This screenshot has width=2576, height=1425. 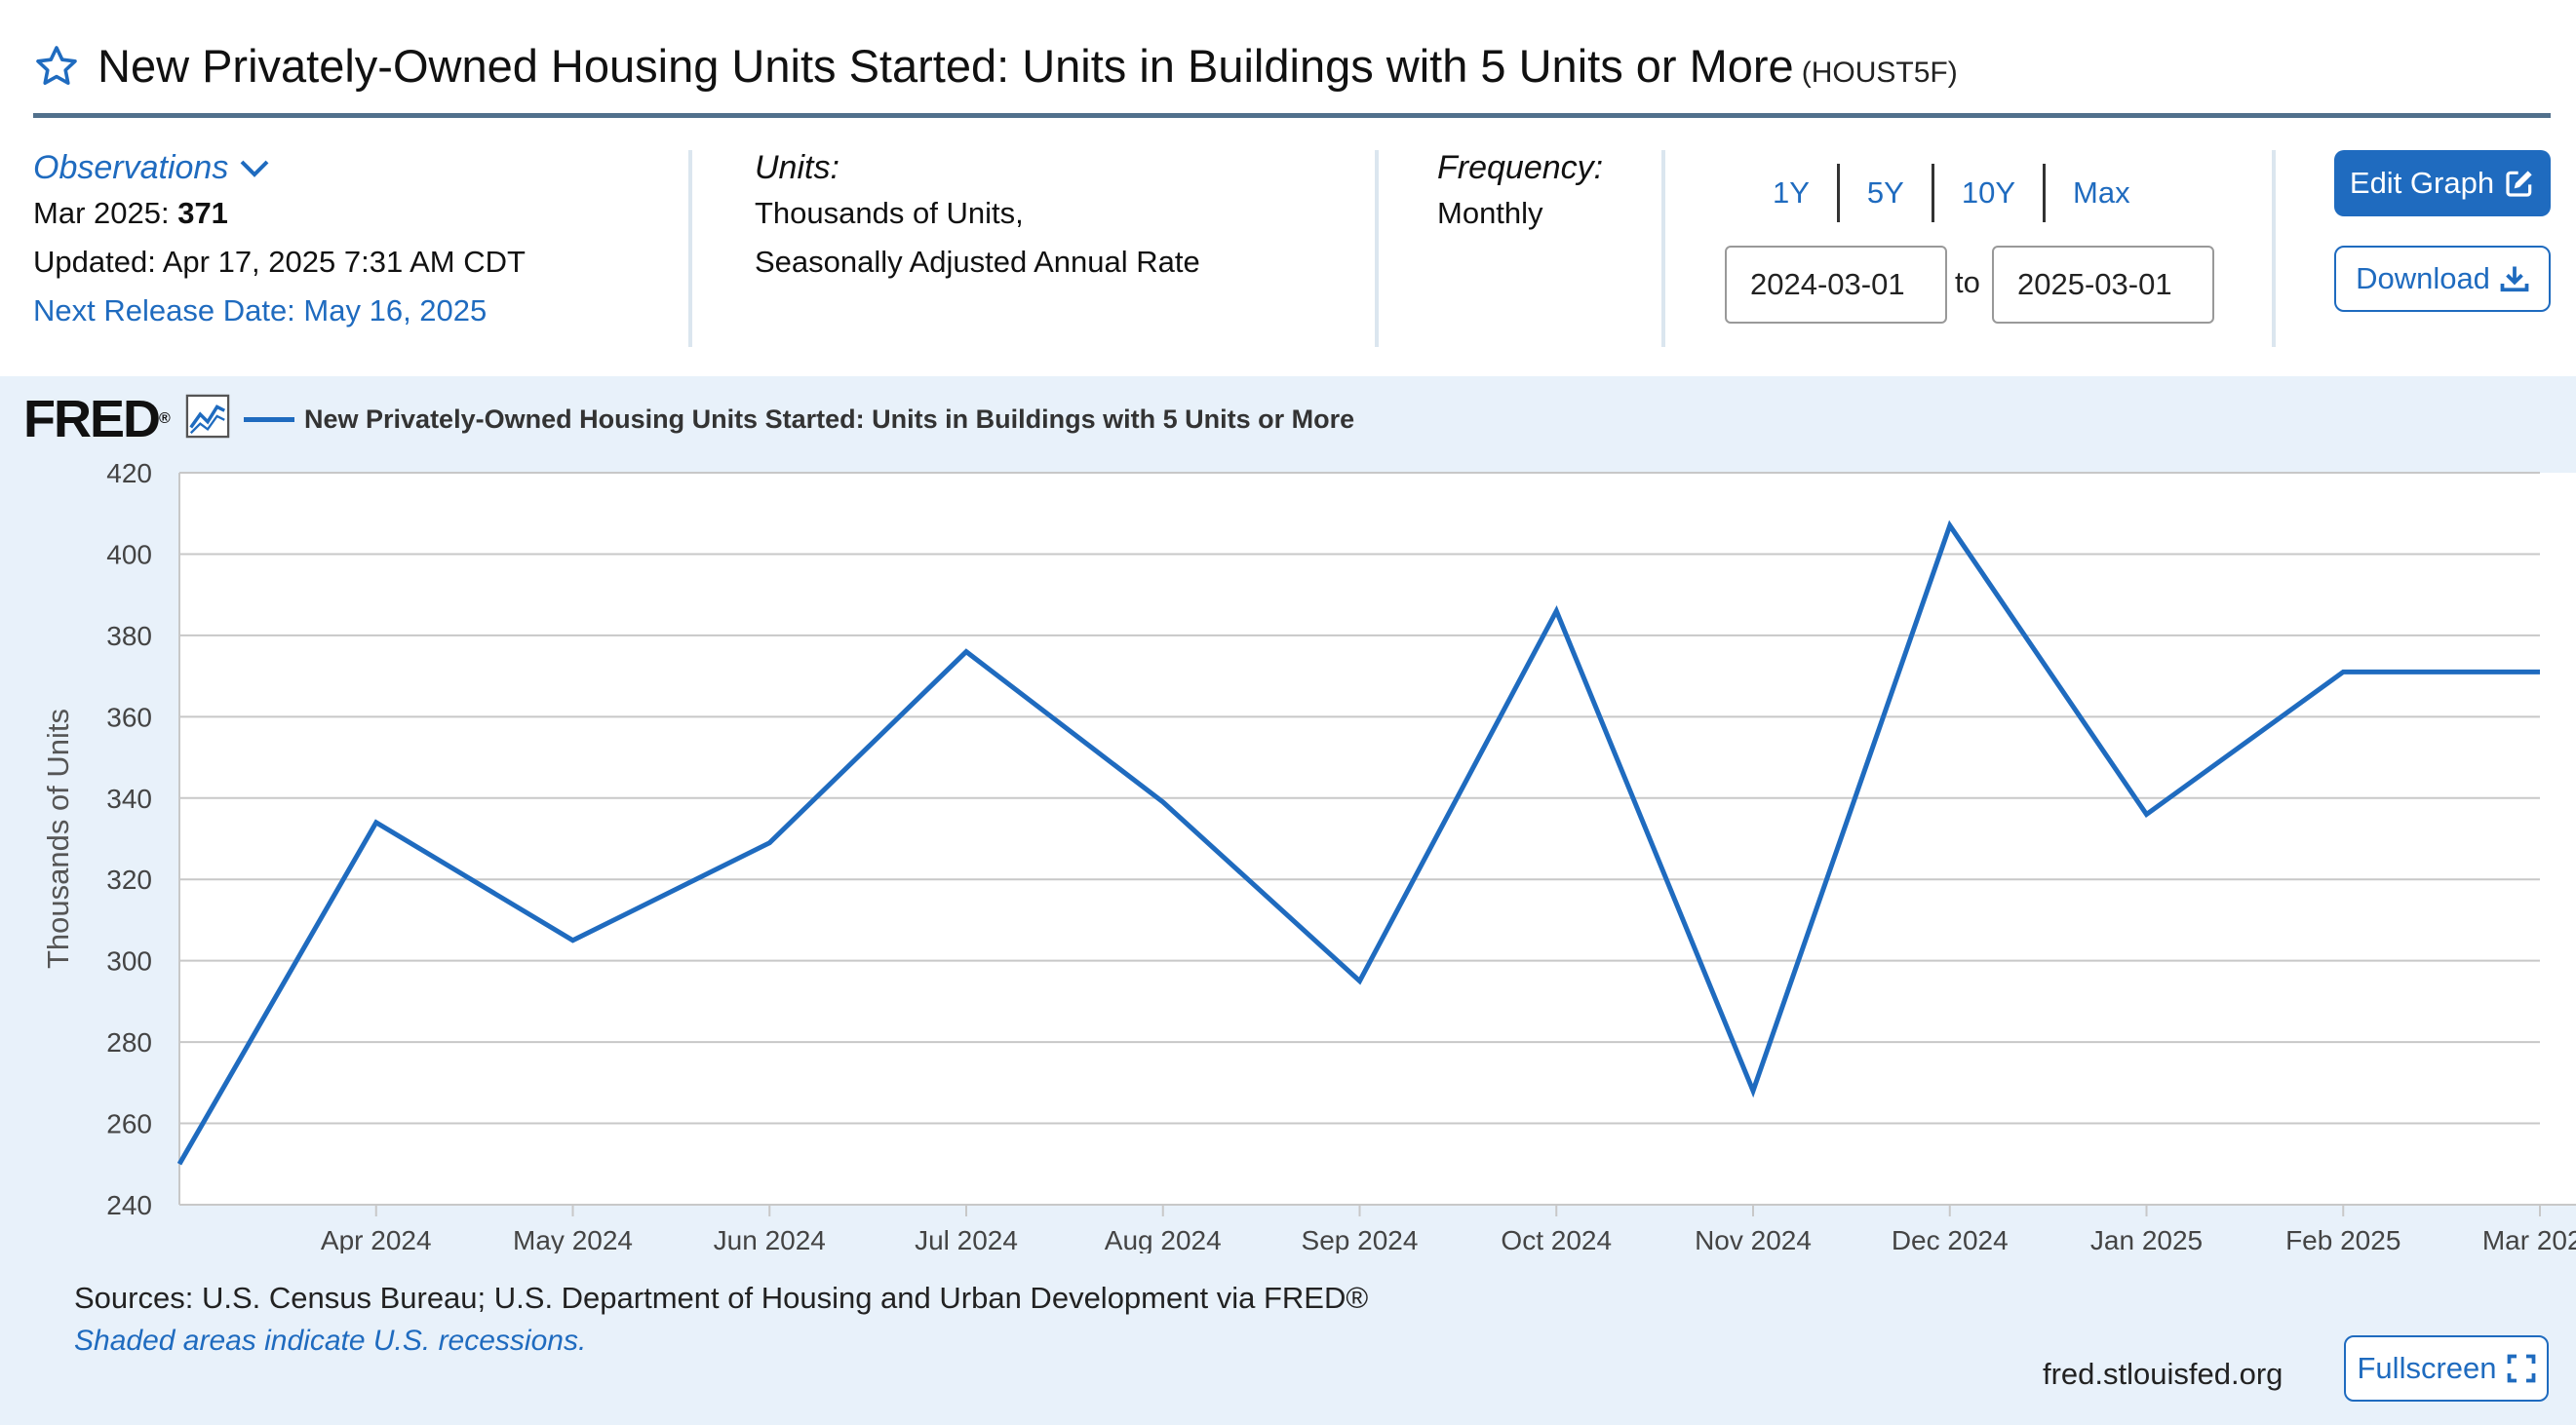 I want to click on range-selector: 1Y 5Y 10Y Max, so click(x=1951, y=193).